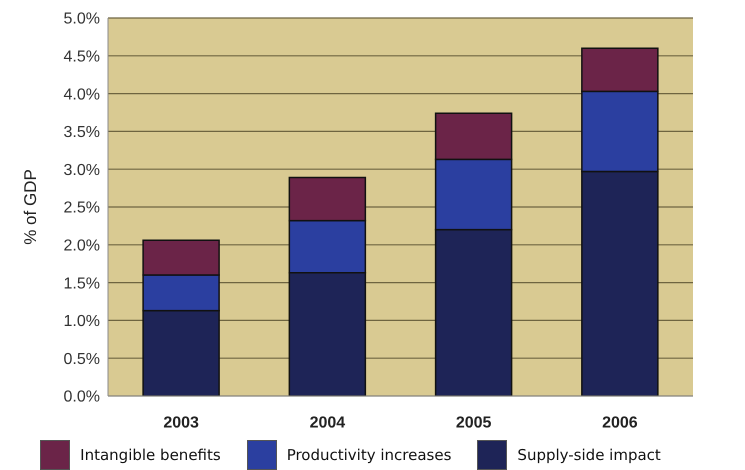 The image size is (745, 470). What do you see at coordinates (589, 455) in the screenshot?
I see `legend-label: Supply-side impact` at bounding box center [589, 455].